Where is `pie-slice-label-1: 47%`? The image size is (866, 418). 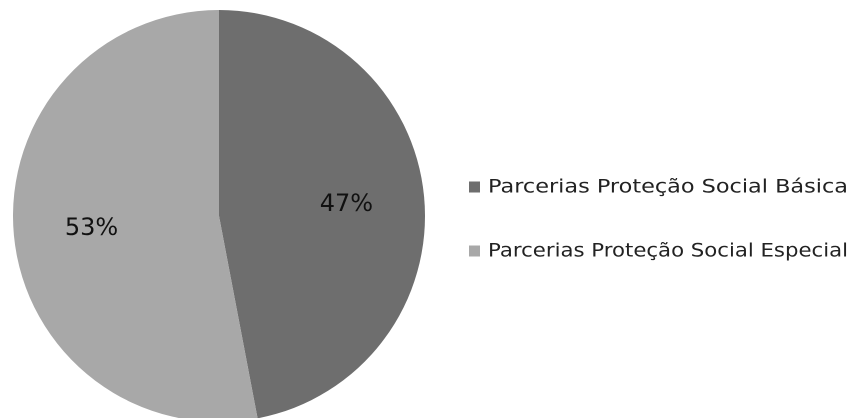
pie-slice-label-1: 47% is located at coordinates (346, 203).